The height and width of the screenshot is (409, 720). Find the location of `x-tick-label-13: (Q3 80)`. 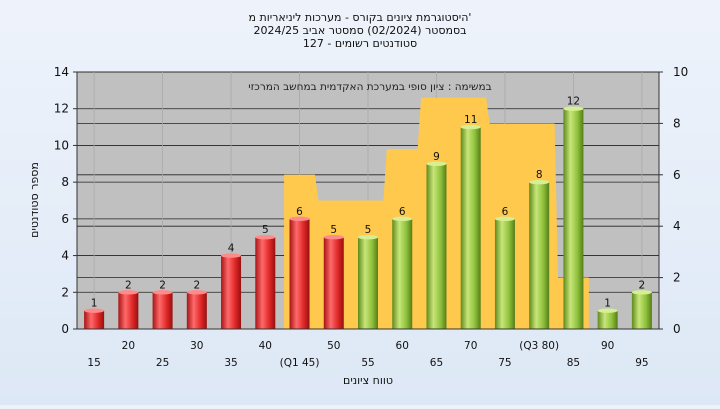

x-tick-label-13: (Q3 80) is located at coordinates (539, 346).